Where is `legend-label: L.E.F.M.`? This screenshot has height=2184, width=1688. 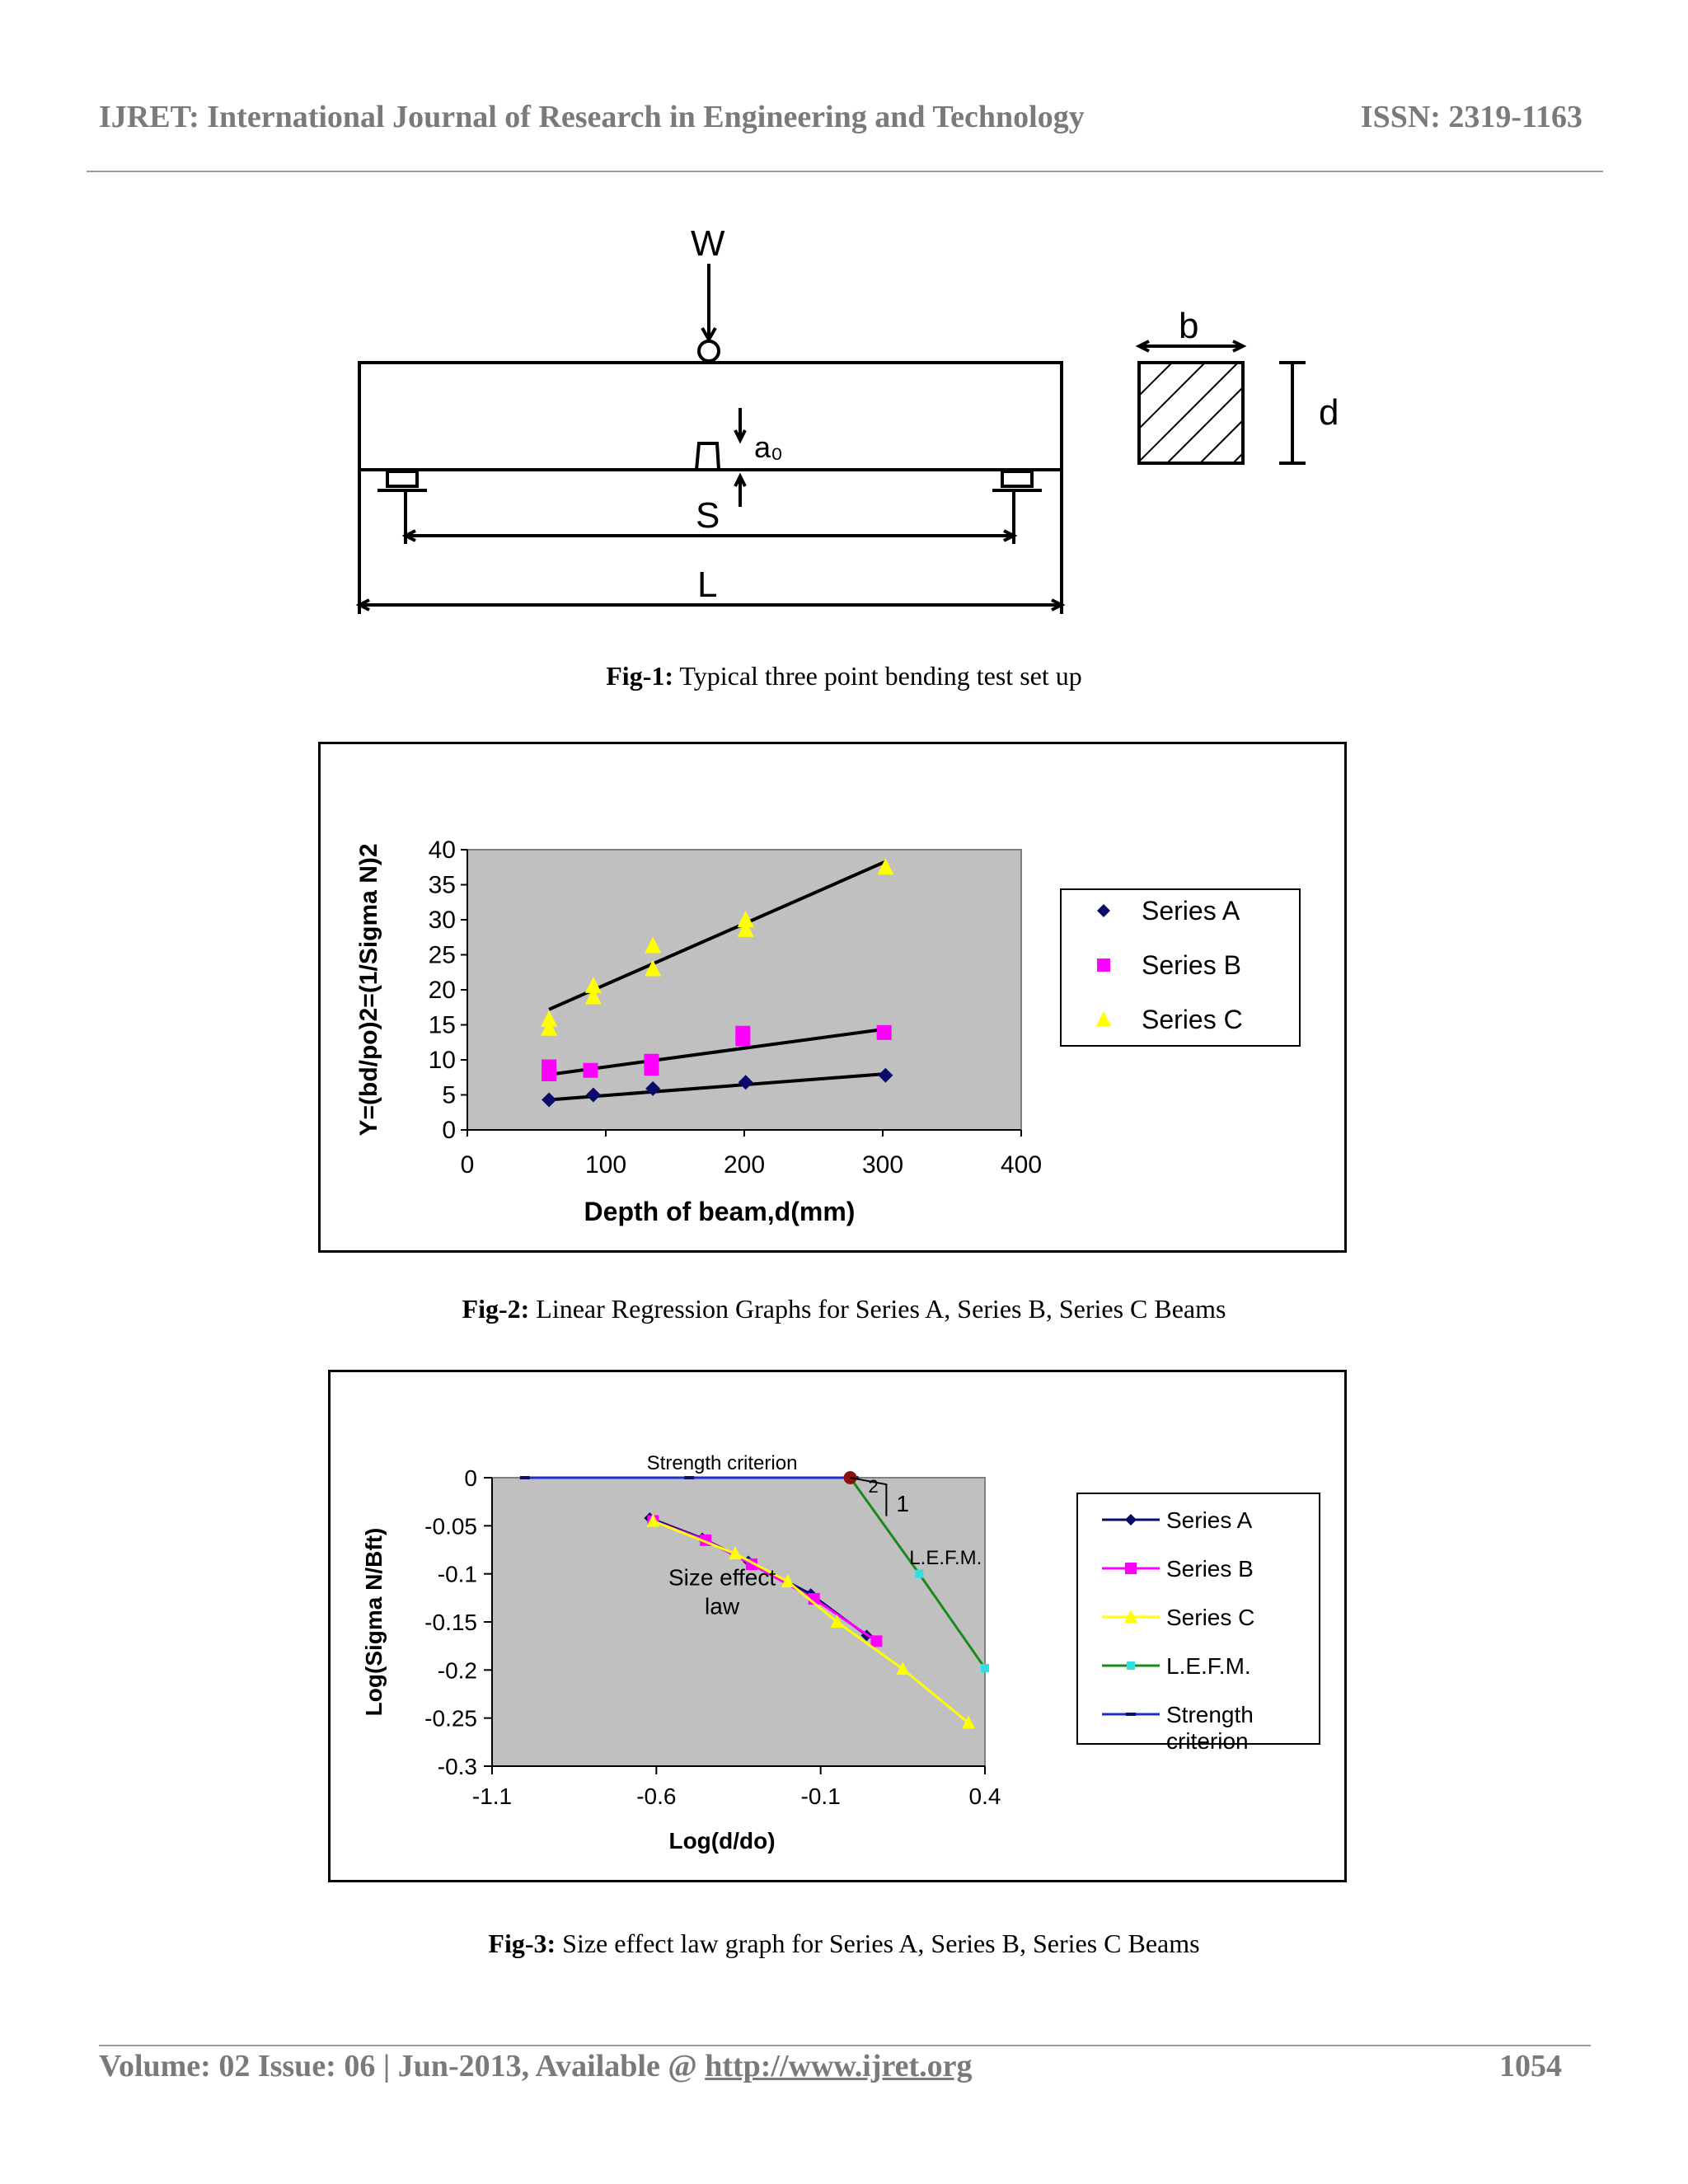
legend-label: L.E.F.M. is located at coordinates (1209, 1666).